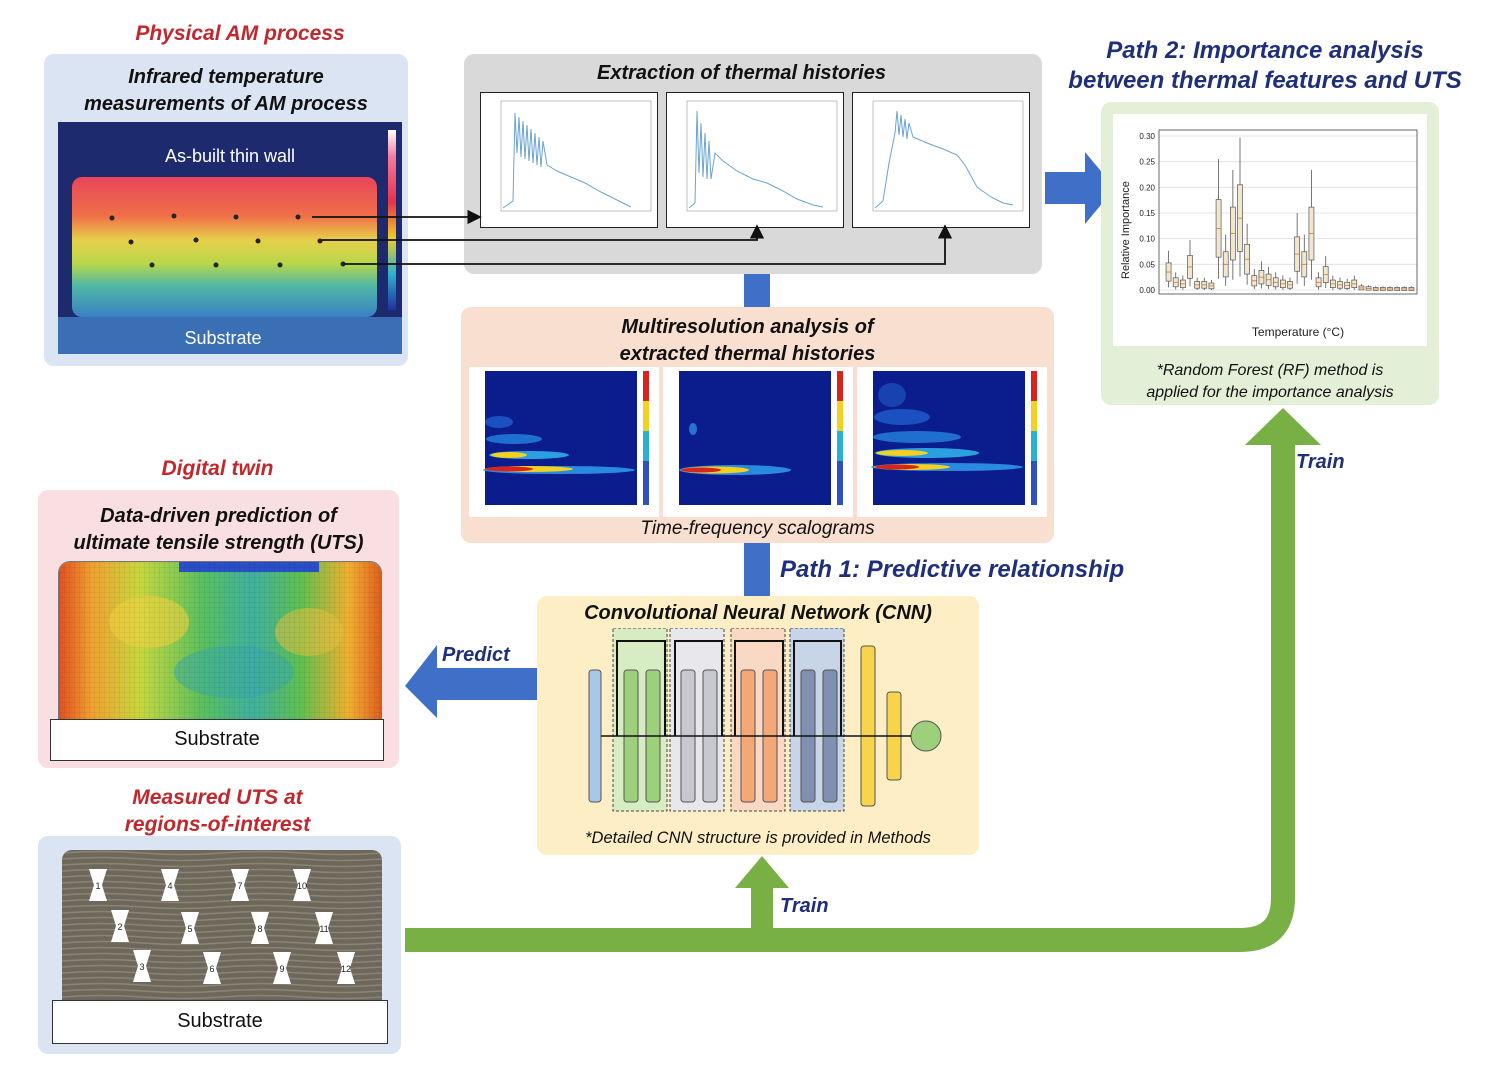 This screenshot has width=1500, height=1072. I want to click on specimen-label: 1, so click(97, 886).